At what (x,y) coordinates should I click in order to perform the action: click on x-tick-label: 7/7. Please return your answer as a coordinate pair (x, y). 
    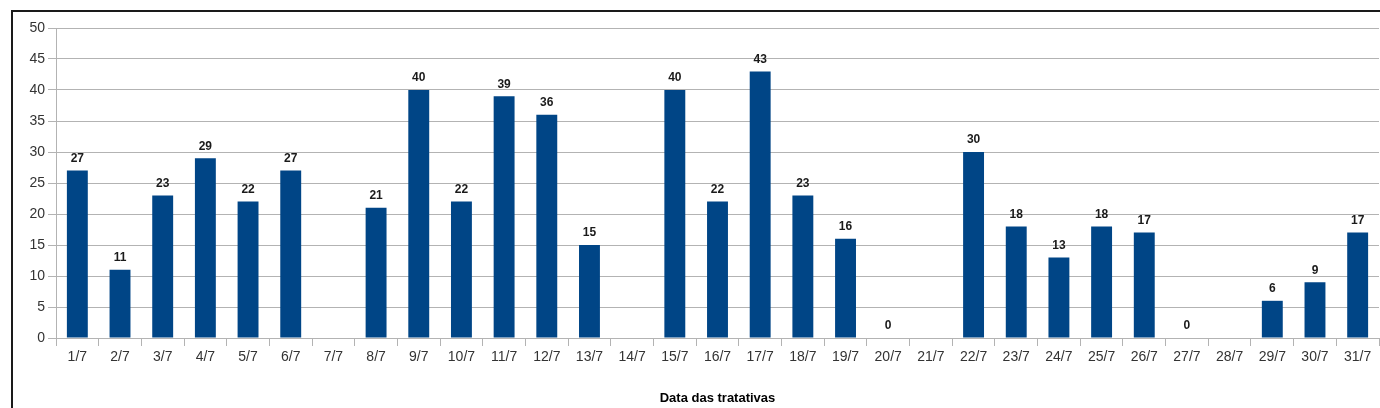
    Looking at the image, I should click on (333, 356).